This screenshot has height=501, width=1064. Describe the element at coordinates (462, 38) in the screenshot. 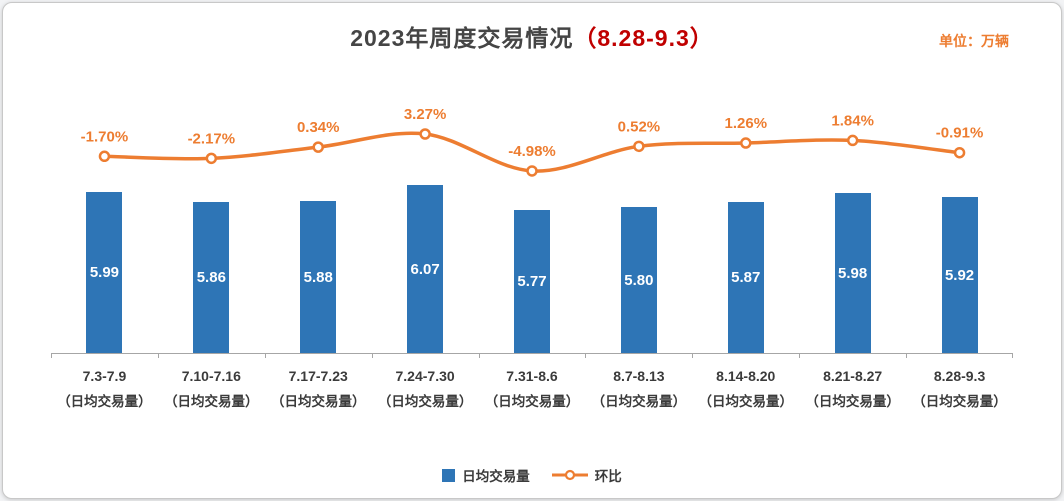

I see `chart-title-main: 2023年周度交易情况` at that location.